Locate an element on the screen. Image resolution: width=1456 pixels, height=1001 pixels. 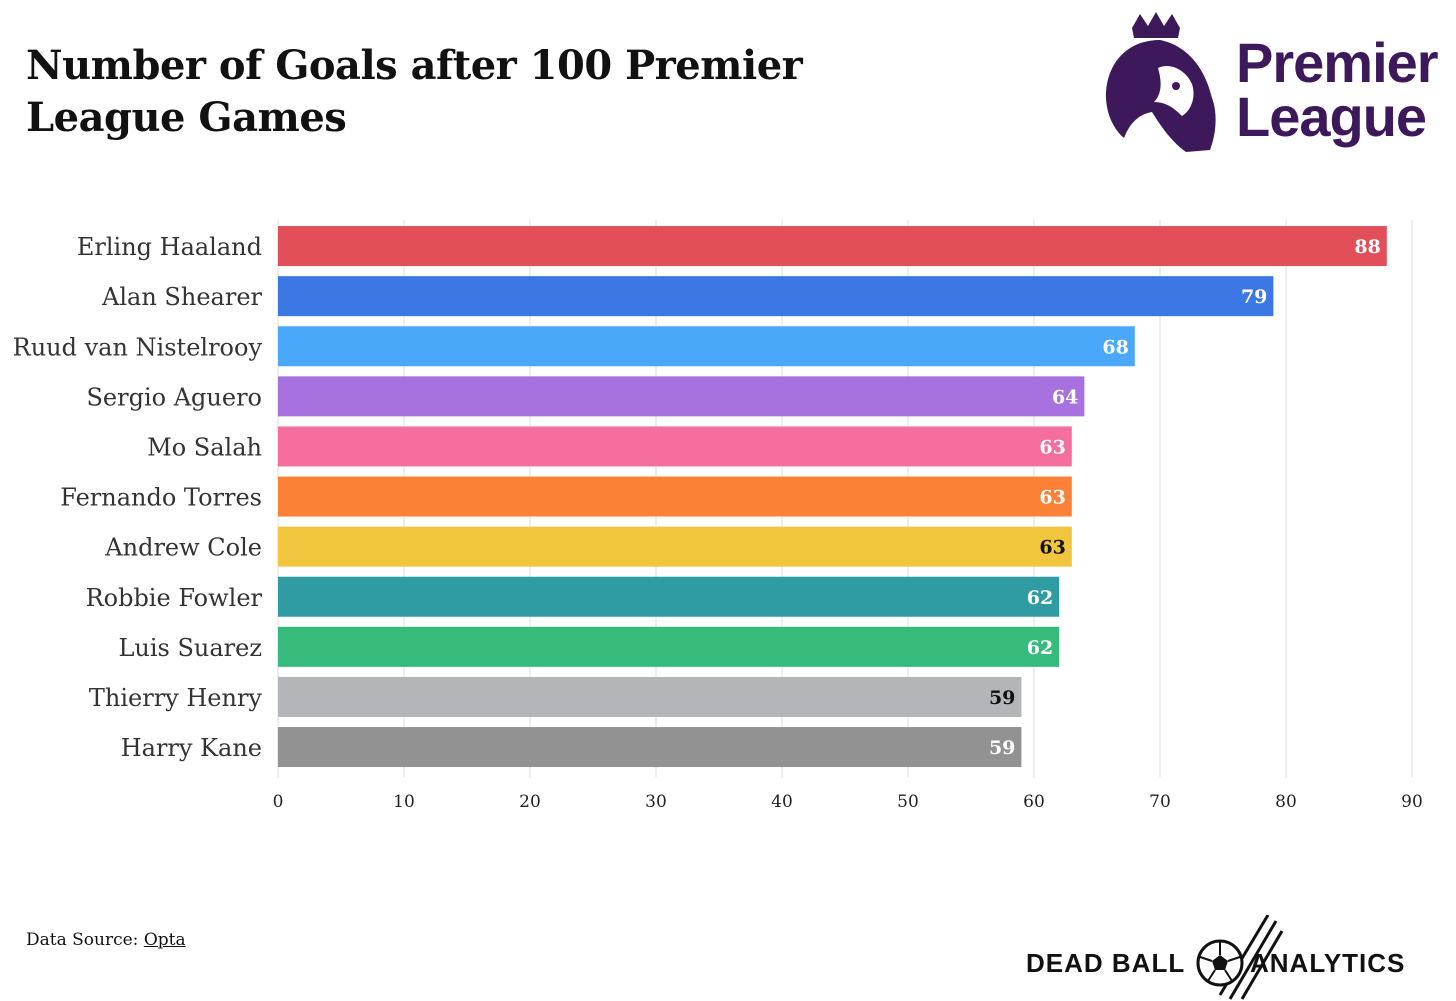
brand-right-text: ANALYTICS is located at coordinates (1327, 963).